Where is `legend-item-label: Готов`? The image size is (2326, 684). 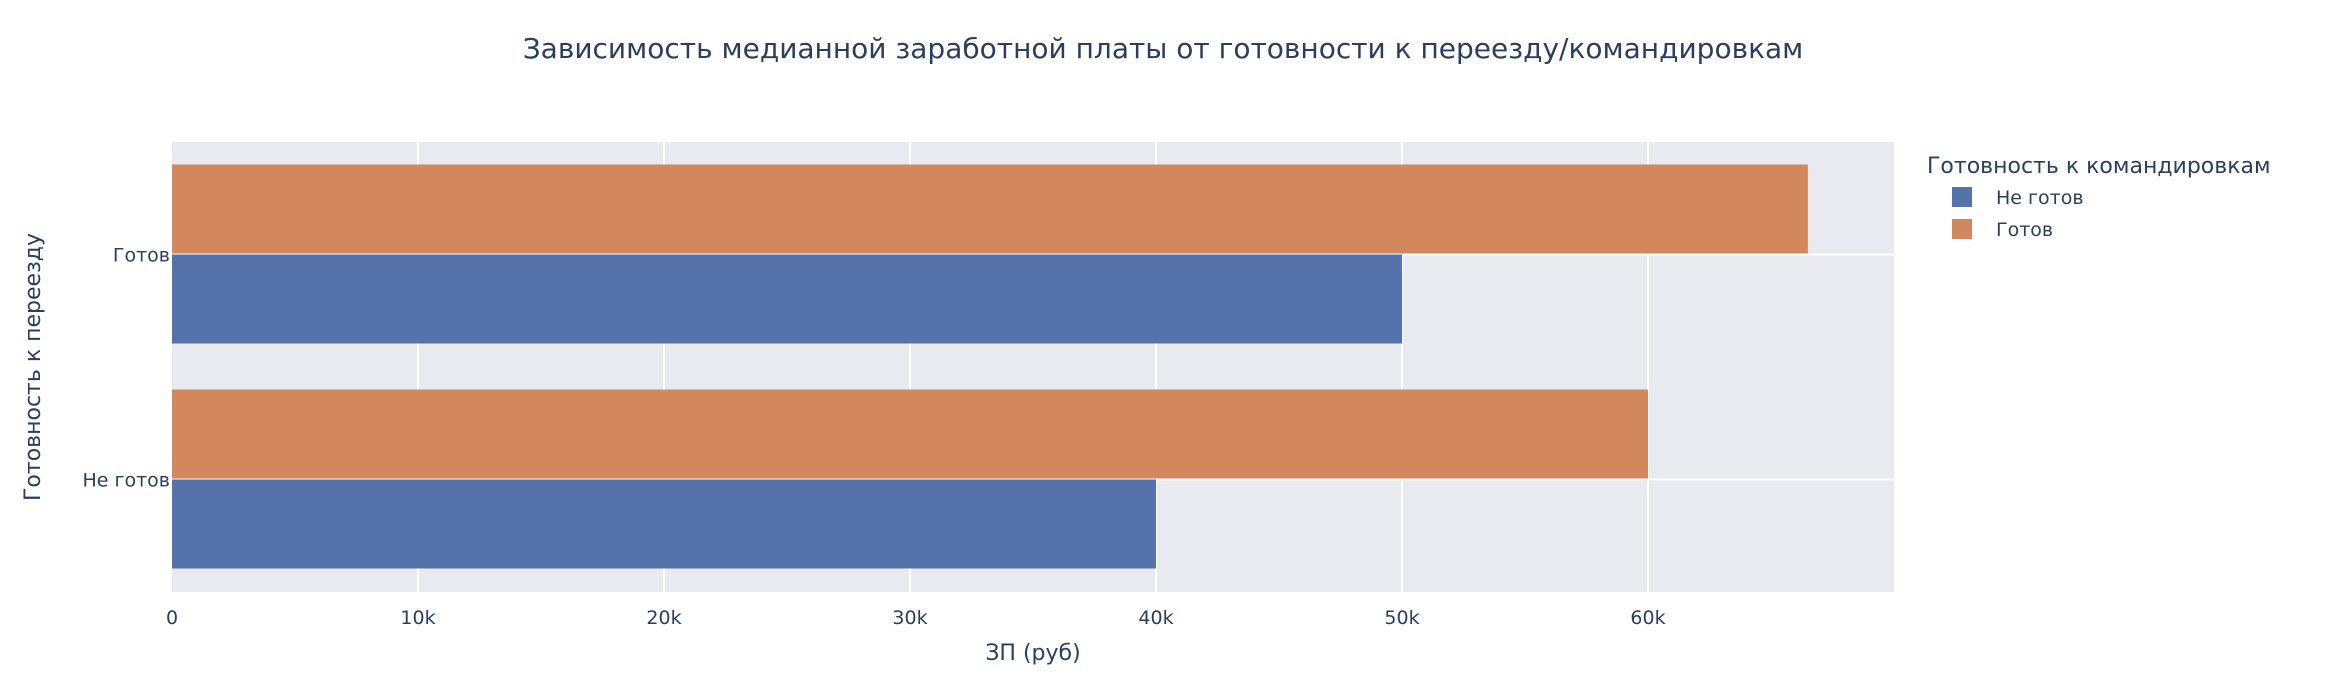 legend-item-label: Готов is located at coordinates (2024, 230).